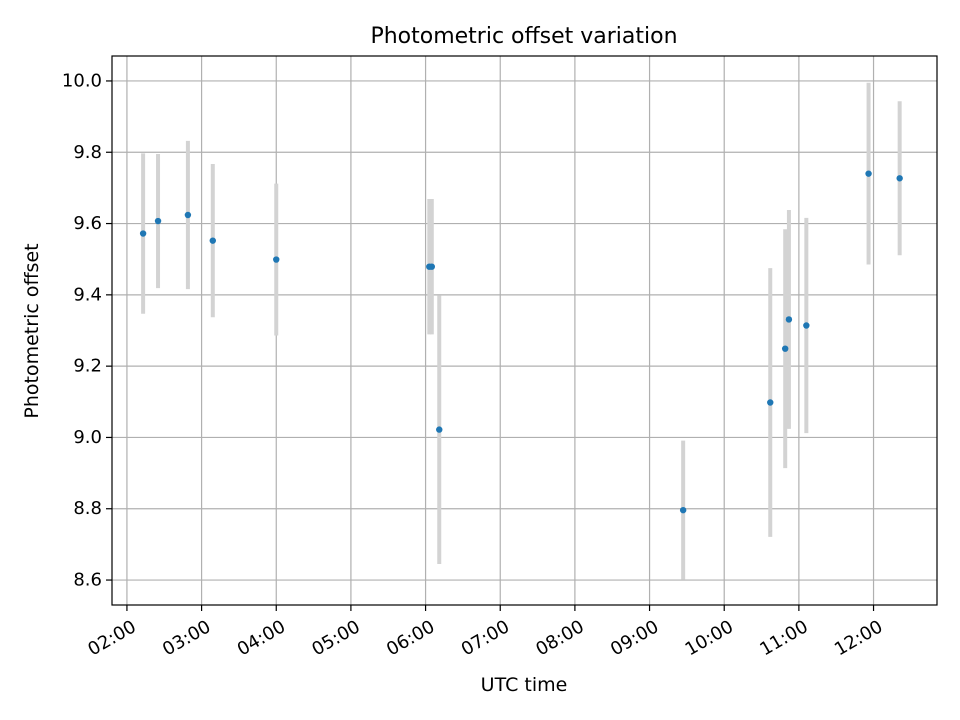 The height and width of the screenshot is (720, 960). Describe the element at coordinates (410, 638) in the screenshot. I see `x-tick-label: 06:00` at that location.